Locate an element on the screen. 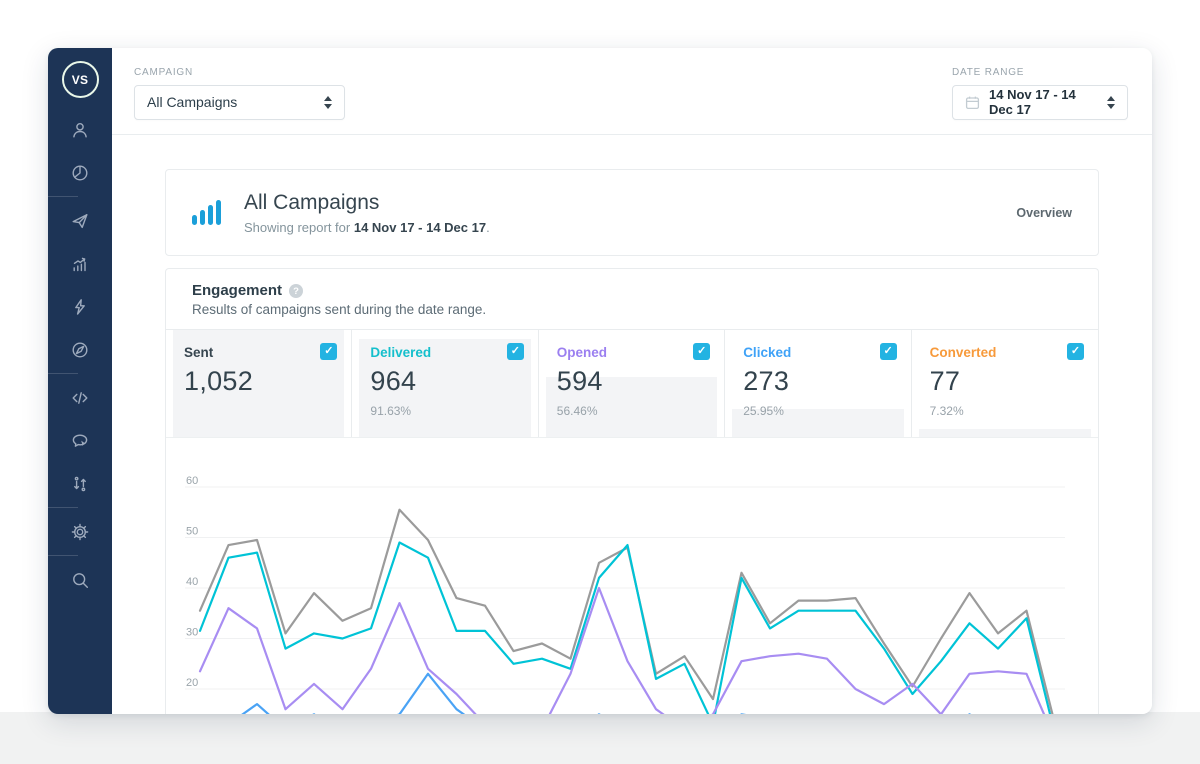 The width and height of the screenshot is (1200, 764). sort-arrows-icon is located at coordinates (80, 483).